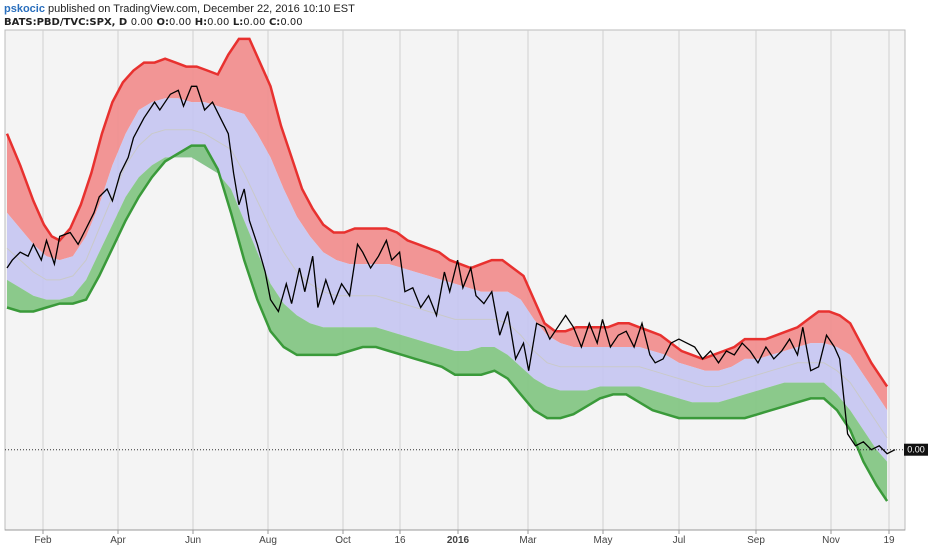 This screenshot has width=932, height=550. What do you see at coordinates (603, 540) in the screenshot?
I see `x-tick-label: May` at bounding box center [603, 540].